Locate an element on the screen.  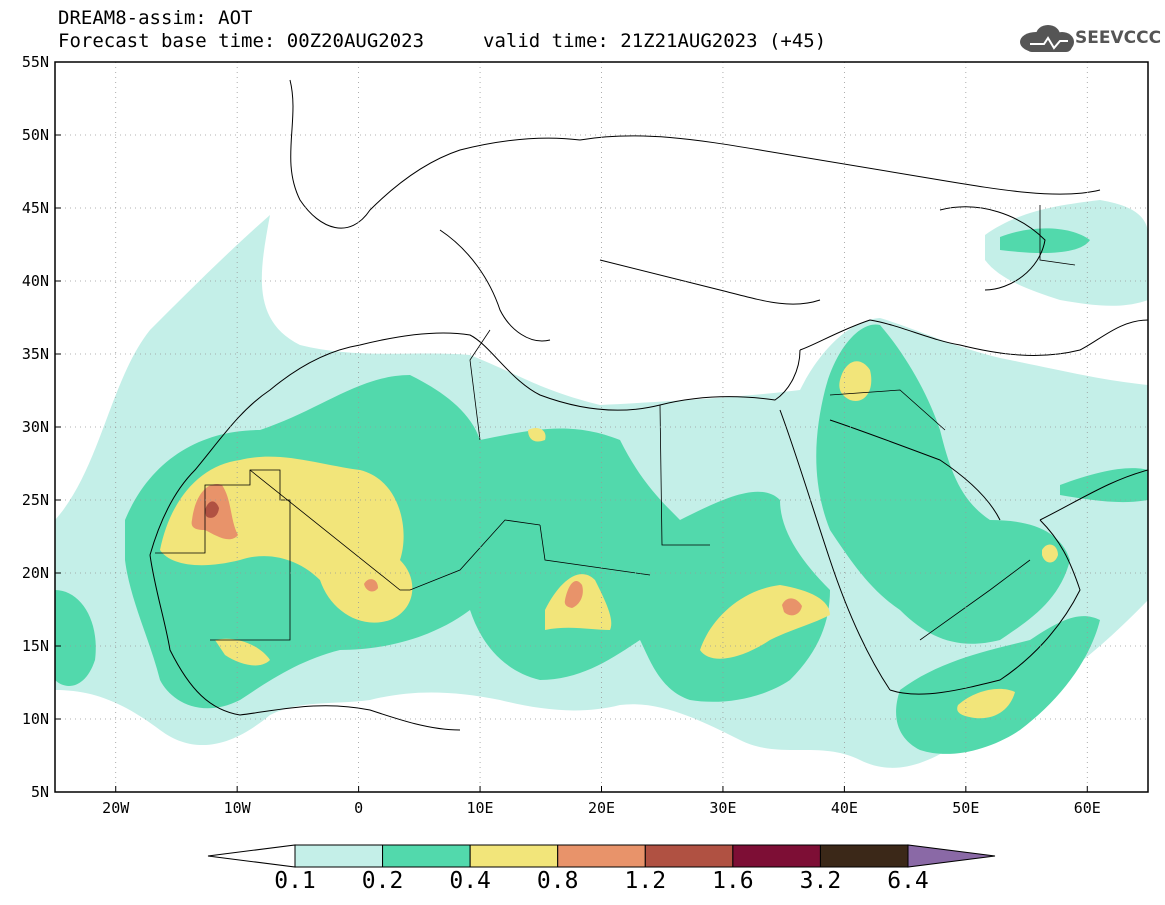
colorbar-level-label: 0.8 is located at coordinates (557, 881).